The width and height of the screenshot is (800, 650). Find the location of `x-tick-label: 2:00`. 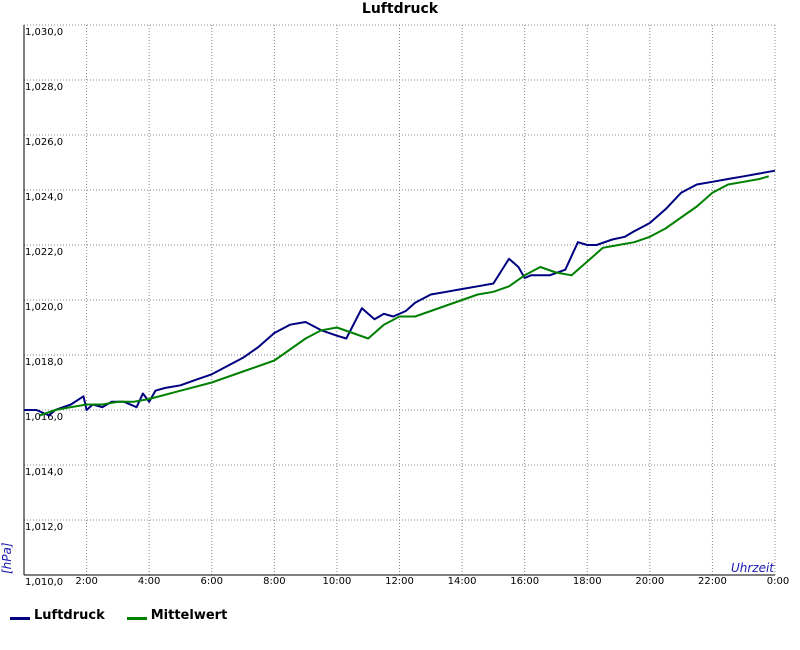

x-tick-label: 2:00 is located at coordinates (86, 581).